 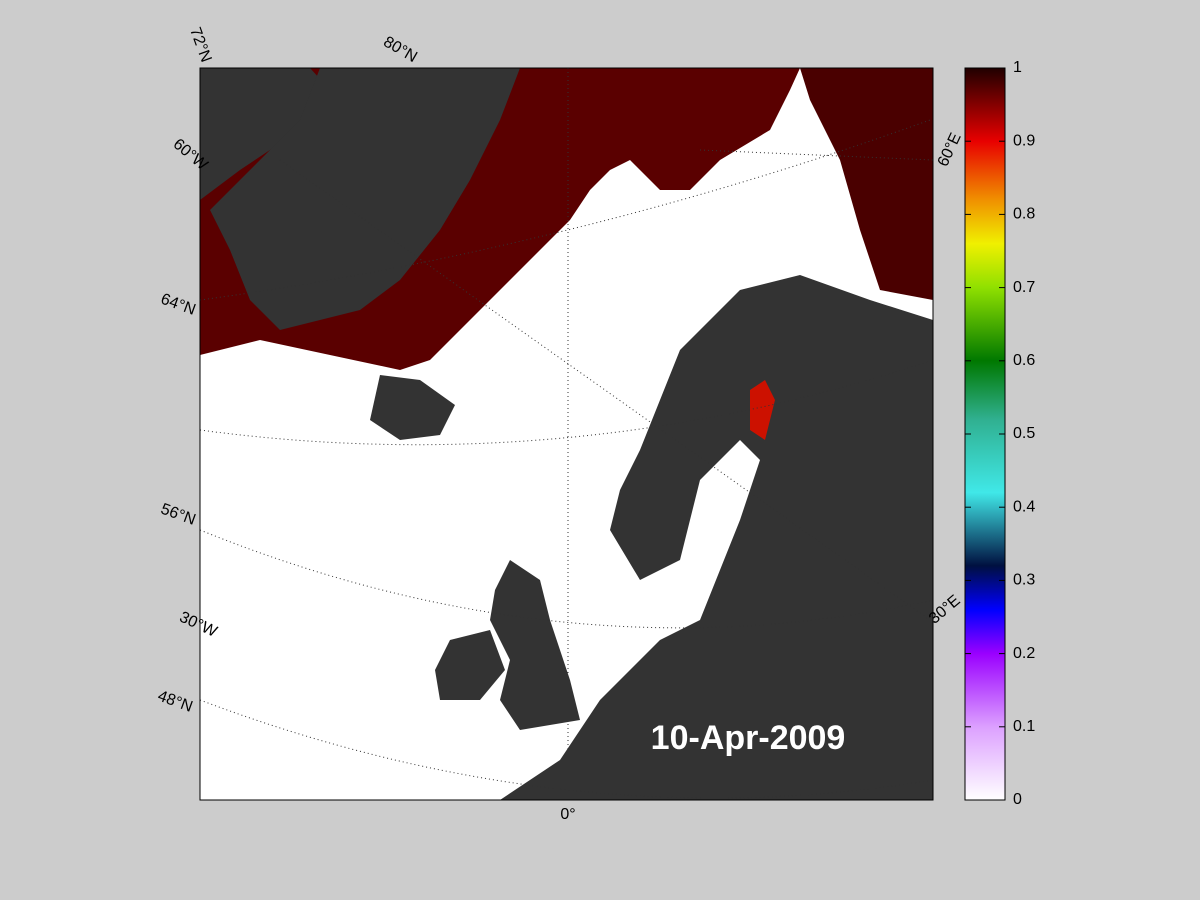 What do you see at coordinates (1024, 653) in the screenshot?
I see `colorbar-tick-label: 0.2` at bounding box center [1024, 653].